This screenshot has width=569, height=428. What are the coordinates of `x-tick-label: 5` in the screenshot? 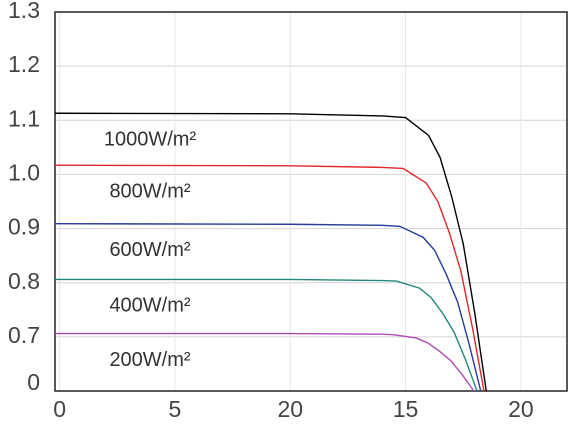 It's located at (175, 409).